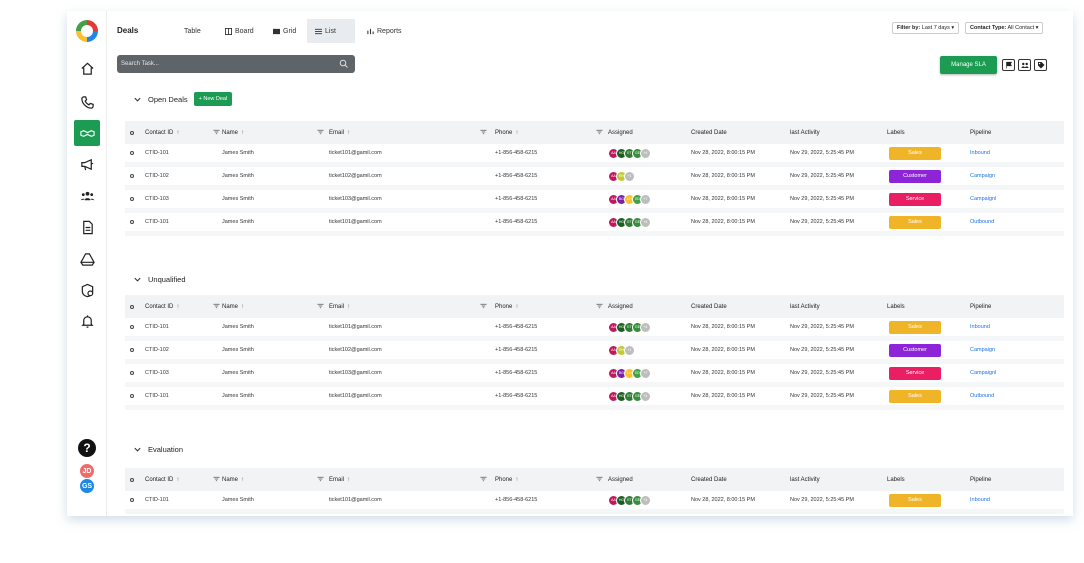 Image resolution: width=1084 pixels, height=563 pixels. I want to click on bell-icon, so click(87, 321).